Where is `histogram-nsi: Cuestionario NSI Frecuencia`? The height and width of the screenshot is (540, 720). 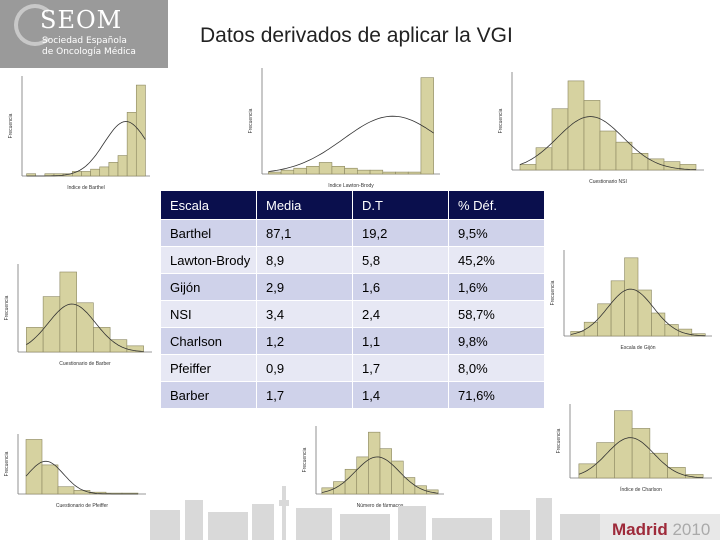 histogram-nsi: Cuestionario NSI Frecuencia is located at coordinates (601, 128).